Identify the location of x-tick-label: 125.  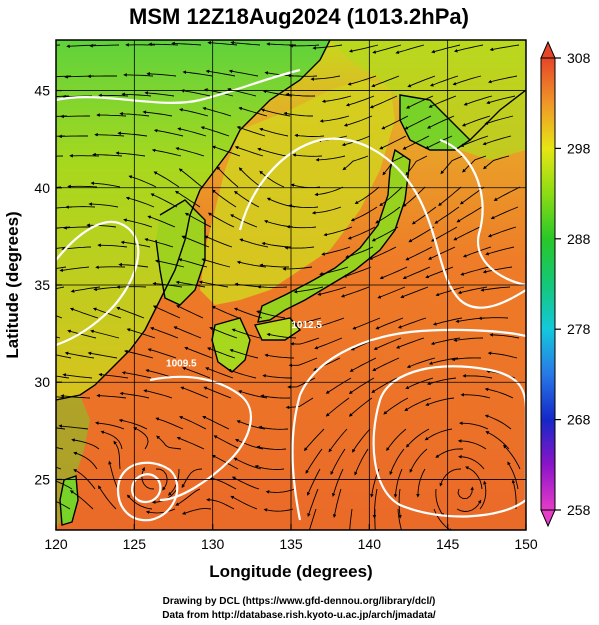
(135, 544).